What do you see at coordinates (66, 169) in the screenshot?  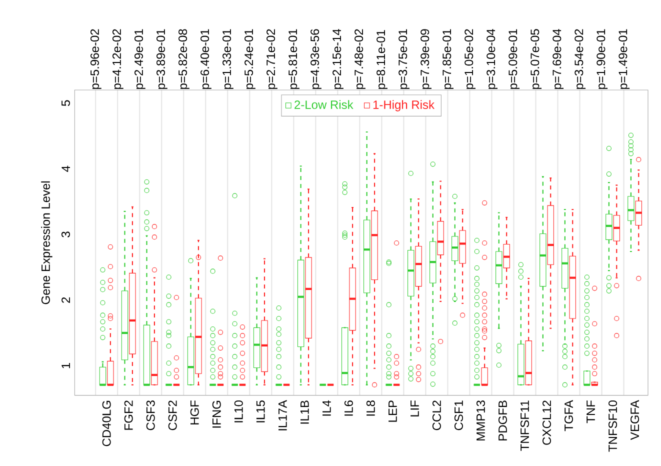 I see `y-tick-label: 4` at bounding box center [66, 169].